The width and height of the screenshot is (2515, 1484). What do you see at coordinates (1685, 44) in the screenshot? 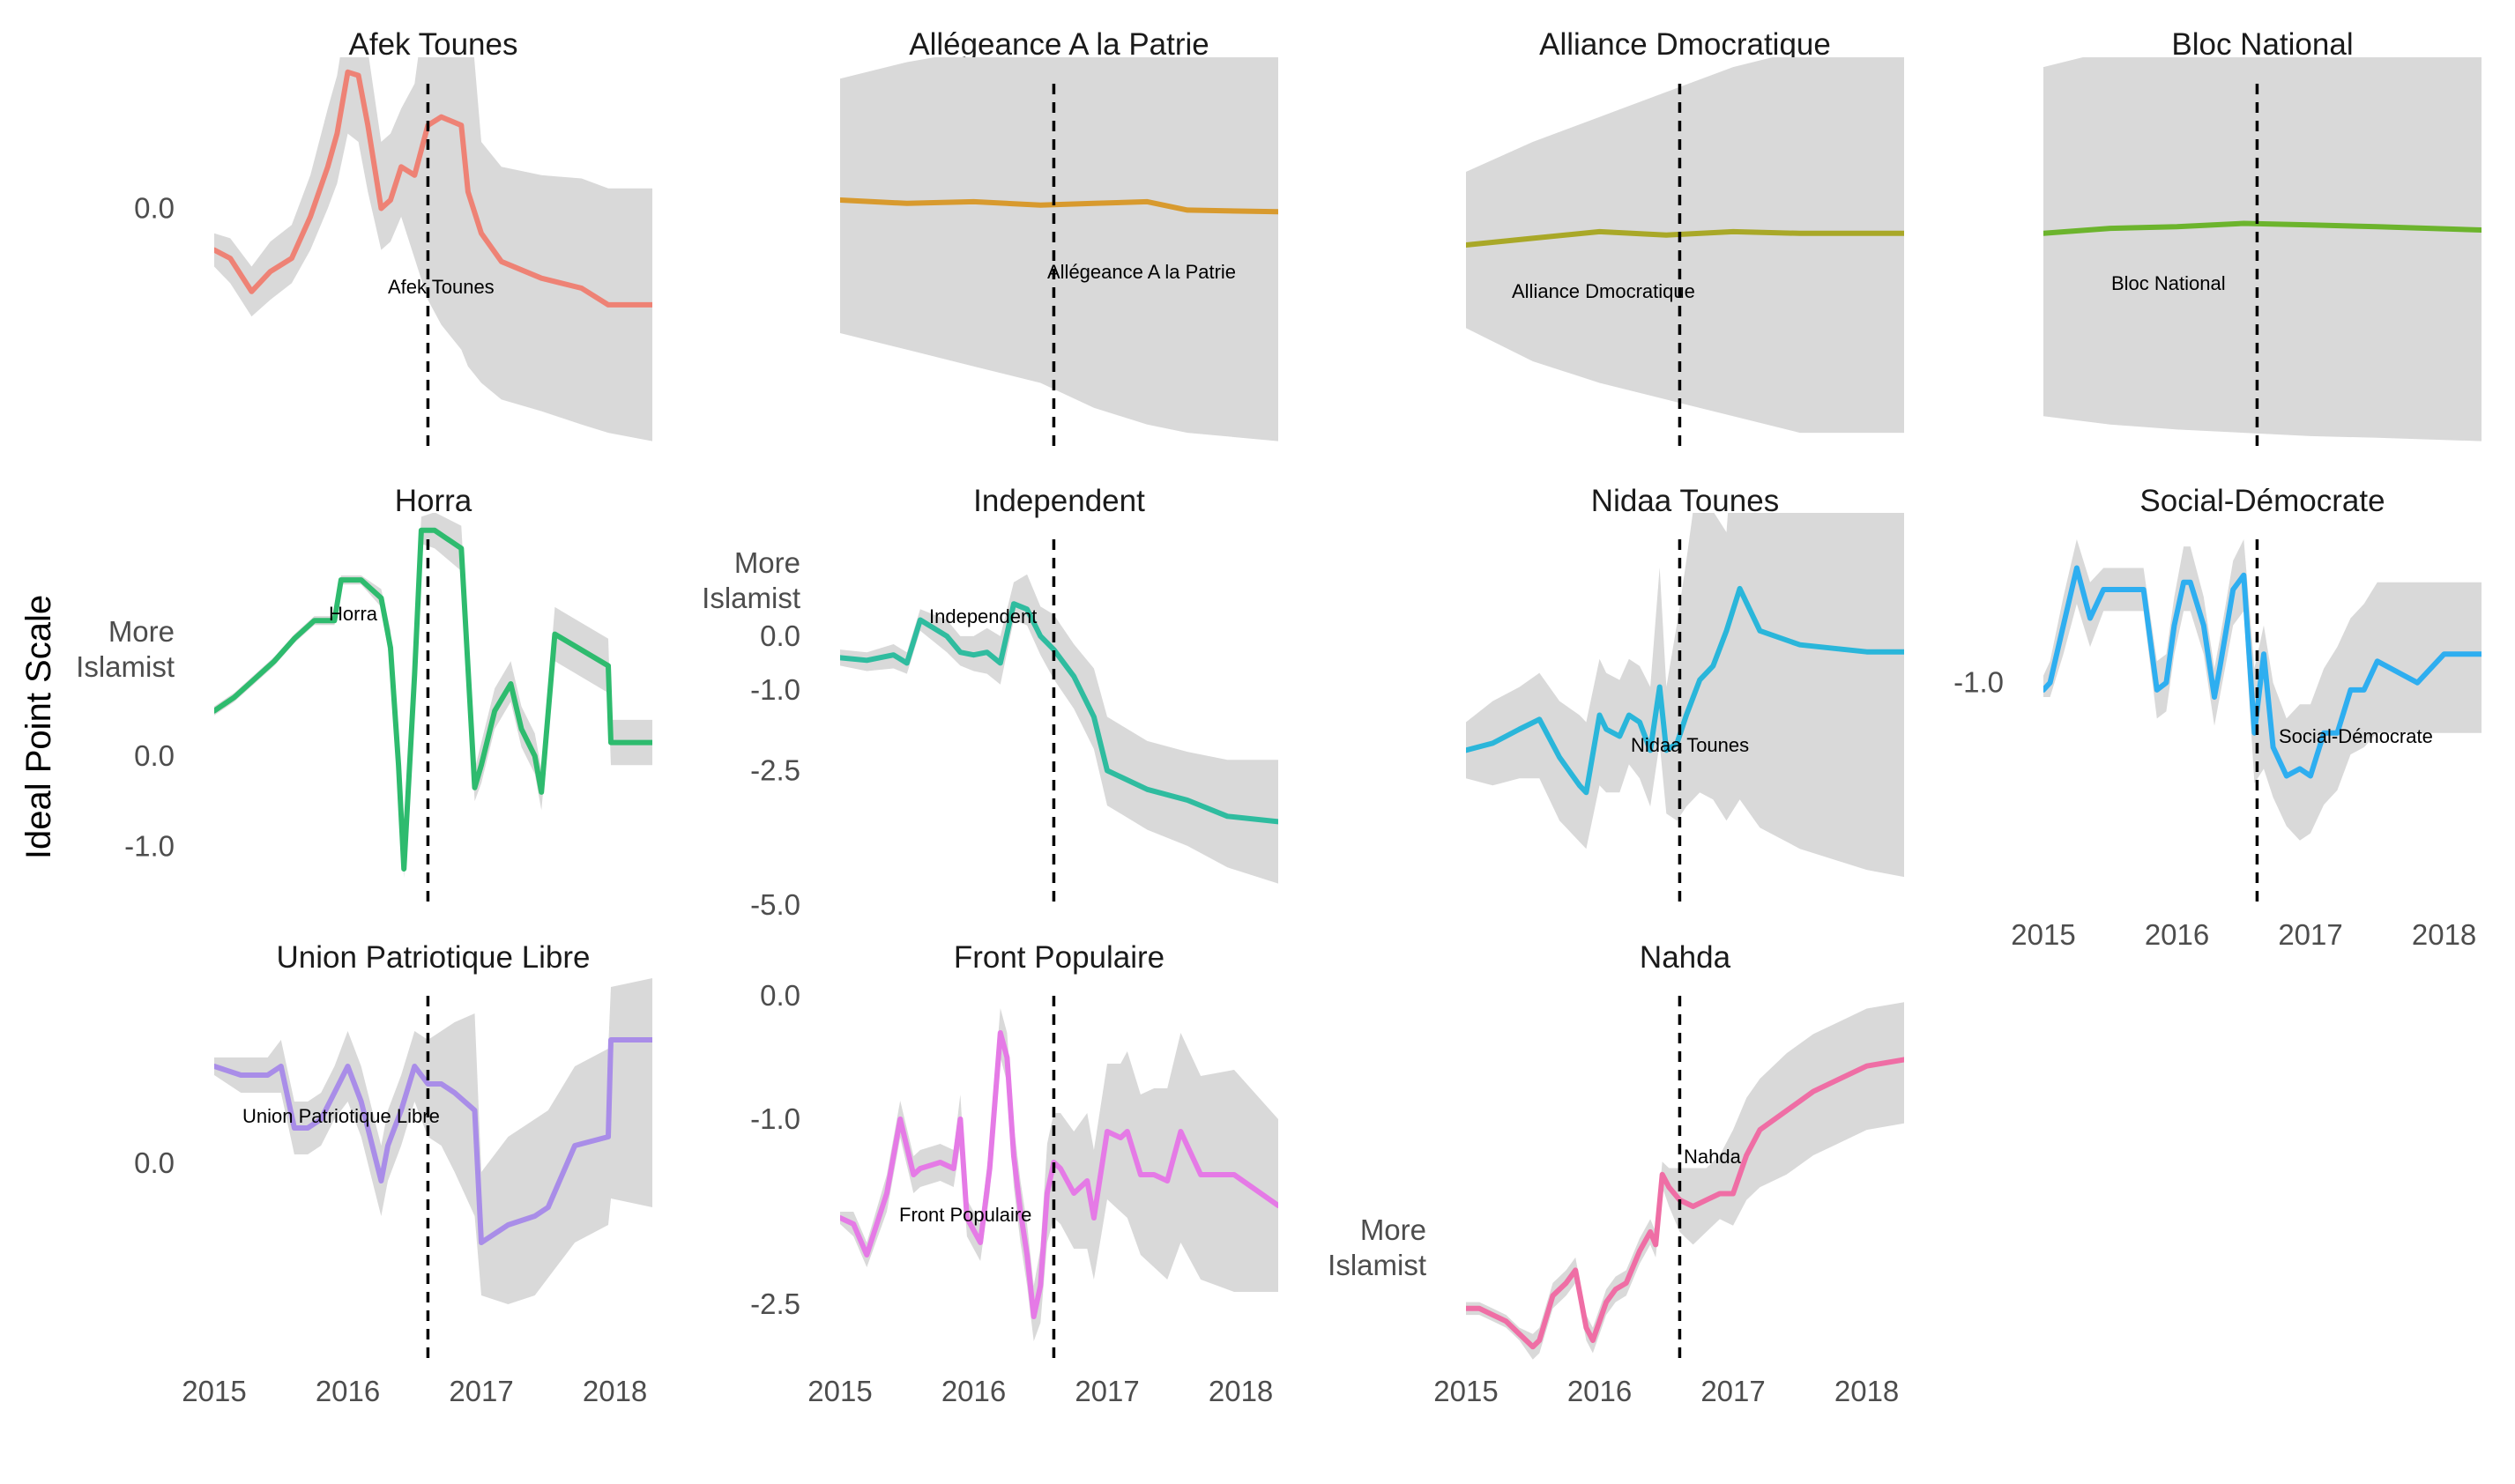
I see `panel-title: Alliance Dmocratique` at bounding box center [1685, 44].